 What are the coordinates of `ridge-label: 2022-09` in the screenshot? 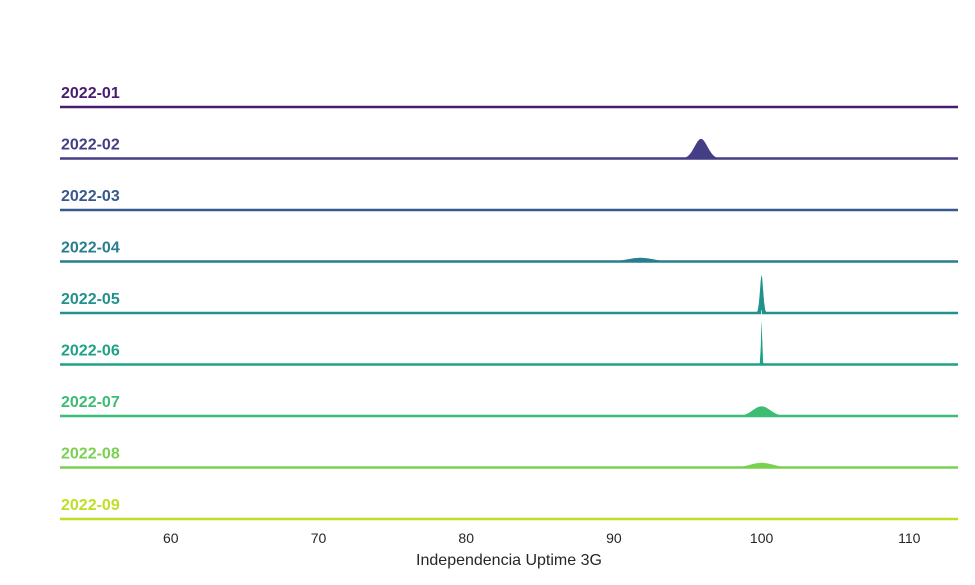 It's located at (90, 505).